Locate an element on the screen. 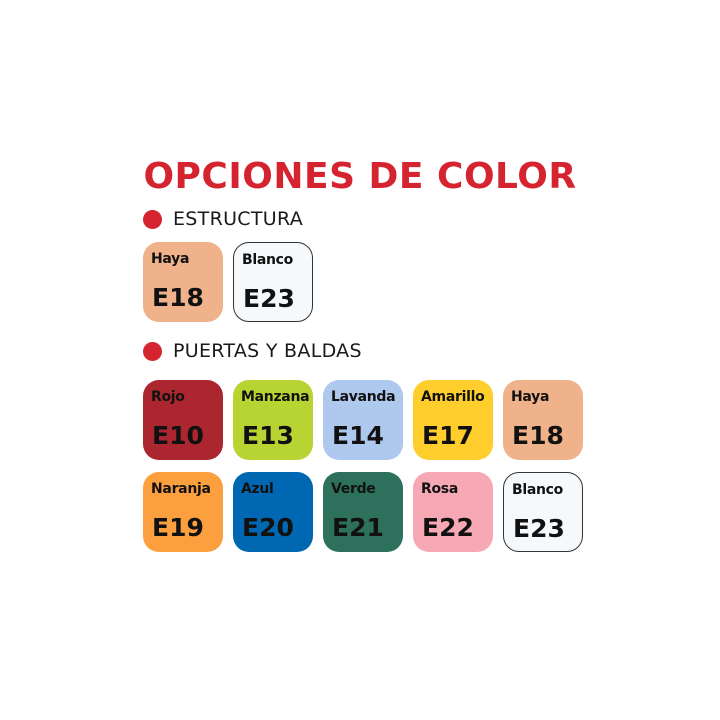  page-title: OPCIONES DE COLOR is located at coordinates (360, 176).